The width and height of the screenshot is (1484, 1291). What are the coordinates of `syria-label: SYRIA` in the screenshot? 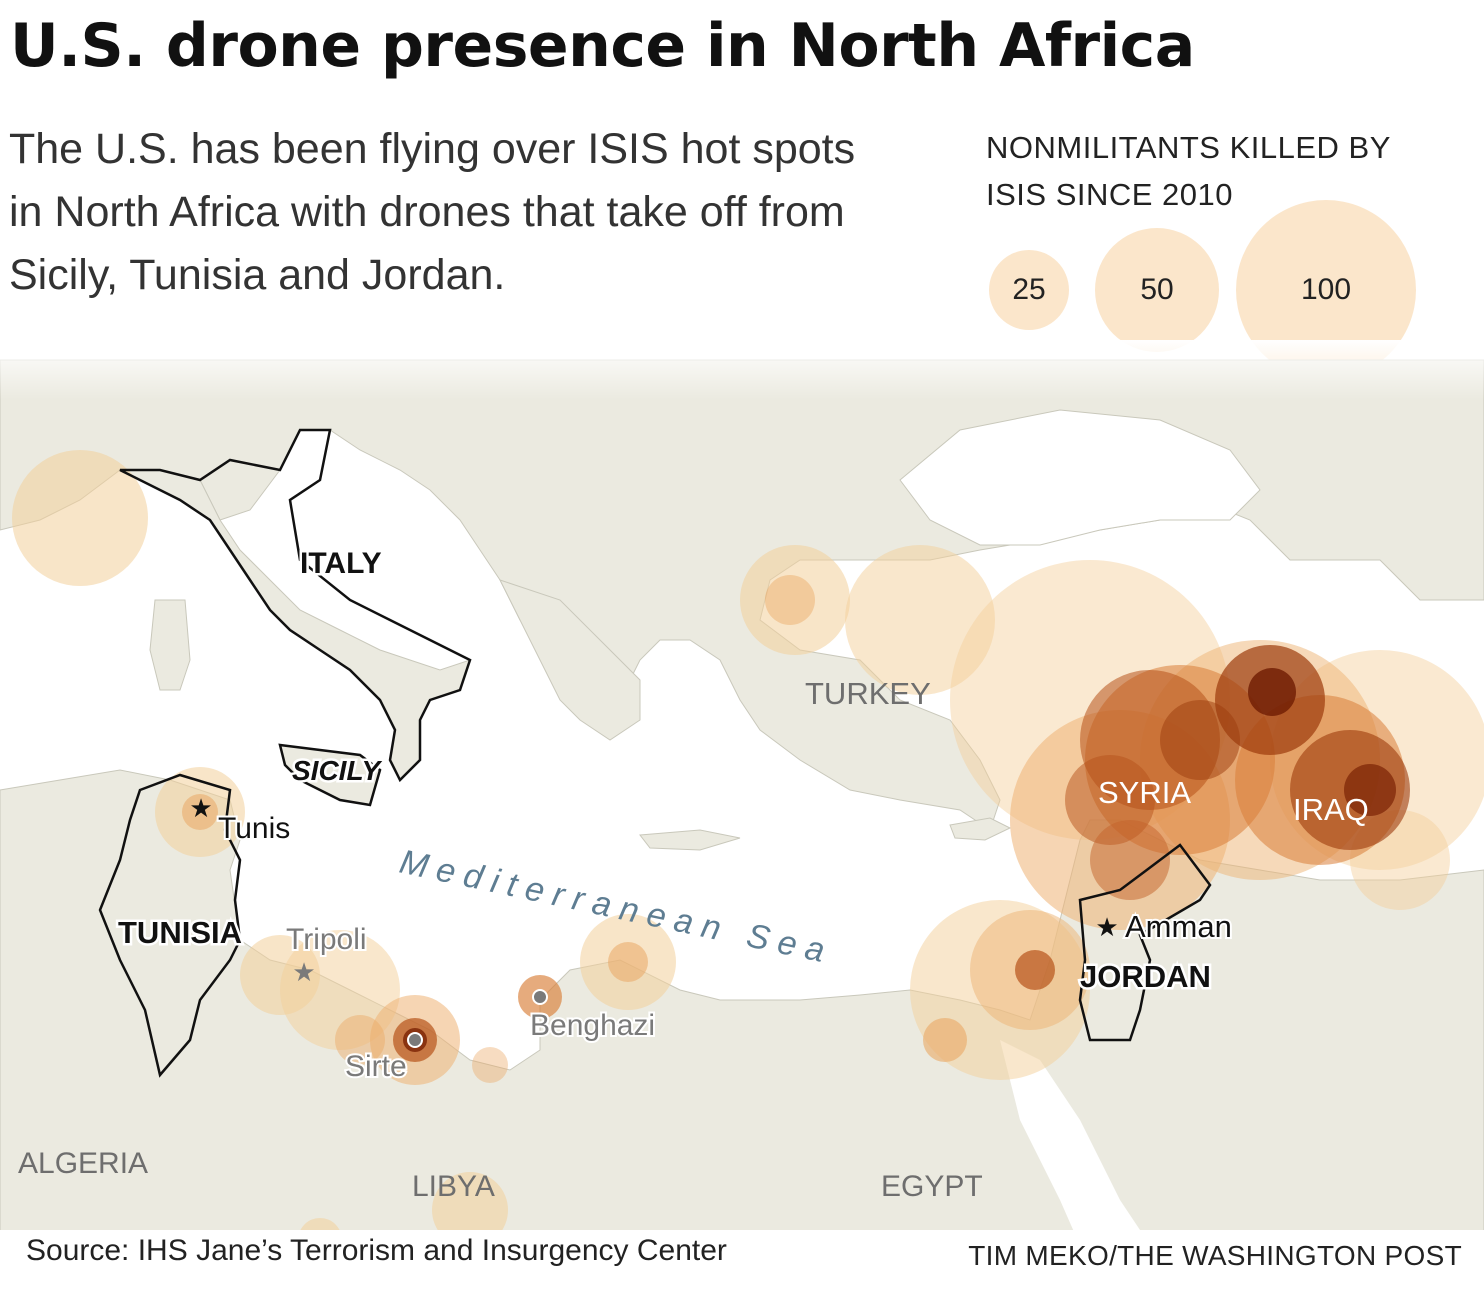 It's located at (1144, 792).